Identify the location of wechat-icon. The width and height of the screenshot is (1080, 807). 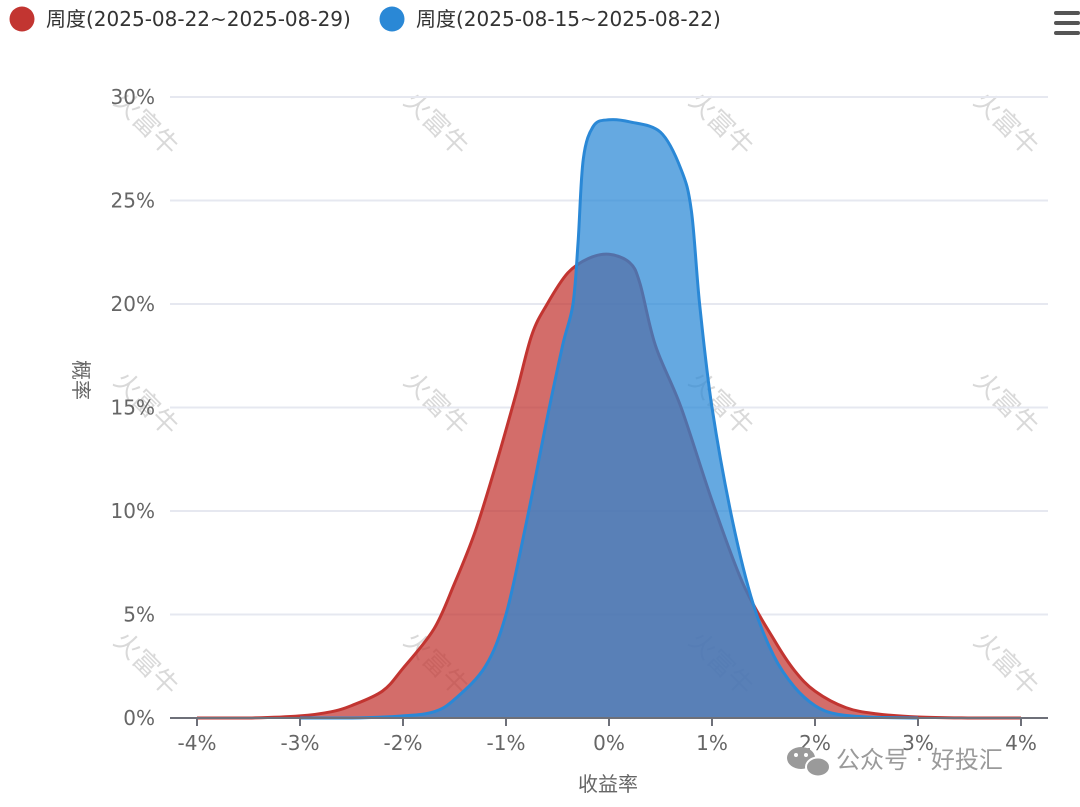
(809, 762).